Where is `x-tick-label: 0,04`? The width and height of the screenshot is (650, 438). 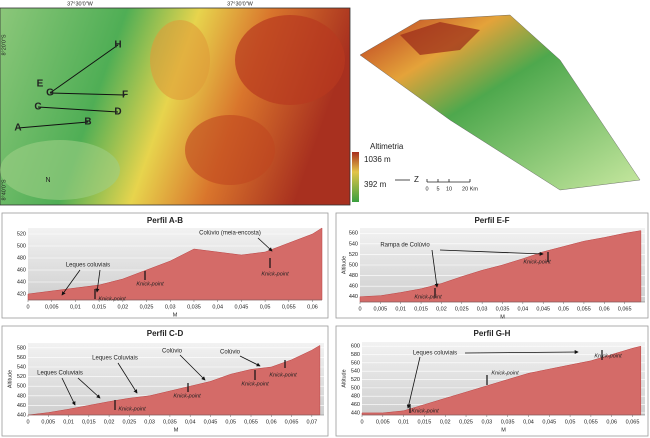 x-tick-label: 0,04 is located at coordinates (522, 309).